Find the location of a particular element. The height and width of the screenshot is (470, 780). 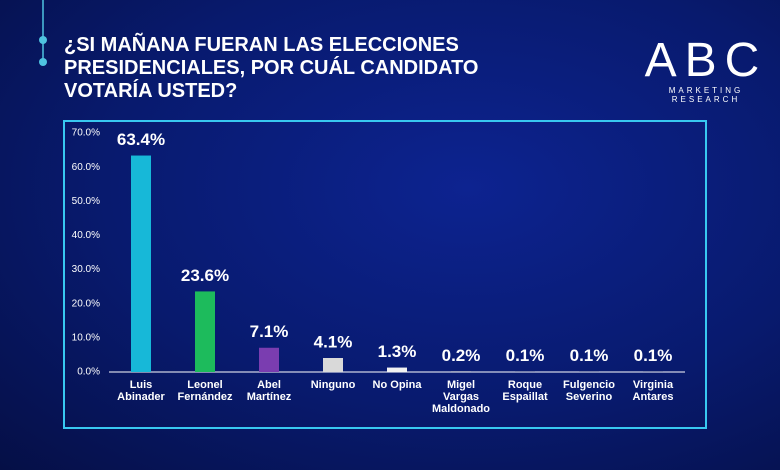

x-tick-label: No Opina is located at coordinates (397, 385).